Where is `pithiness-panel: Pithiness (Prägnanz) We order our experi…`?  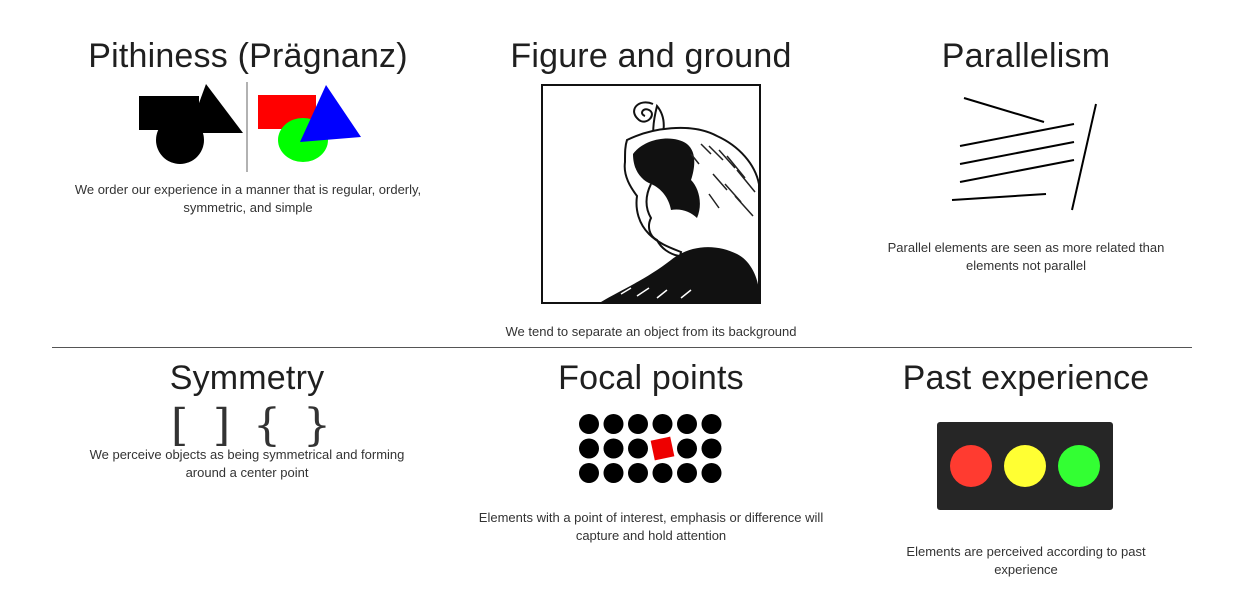 pithiness-panel: Pithiness (Prägnanz) We order our experi… is located at coordinates (248, 136).